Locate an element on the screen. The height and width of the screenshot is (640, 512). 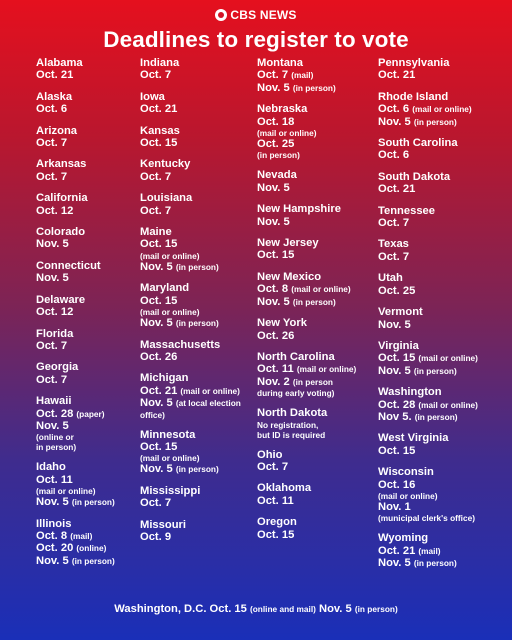
deadline-line: Oct. 21 (mail) is located at coordinates (409, 550).